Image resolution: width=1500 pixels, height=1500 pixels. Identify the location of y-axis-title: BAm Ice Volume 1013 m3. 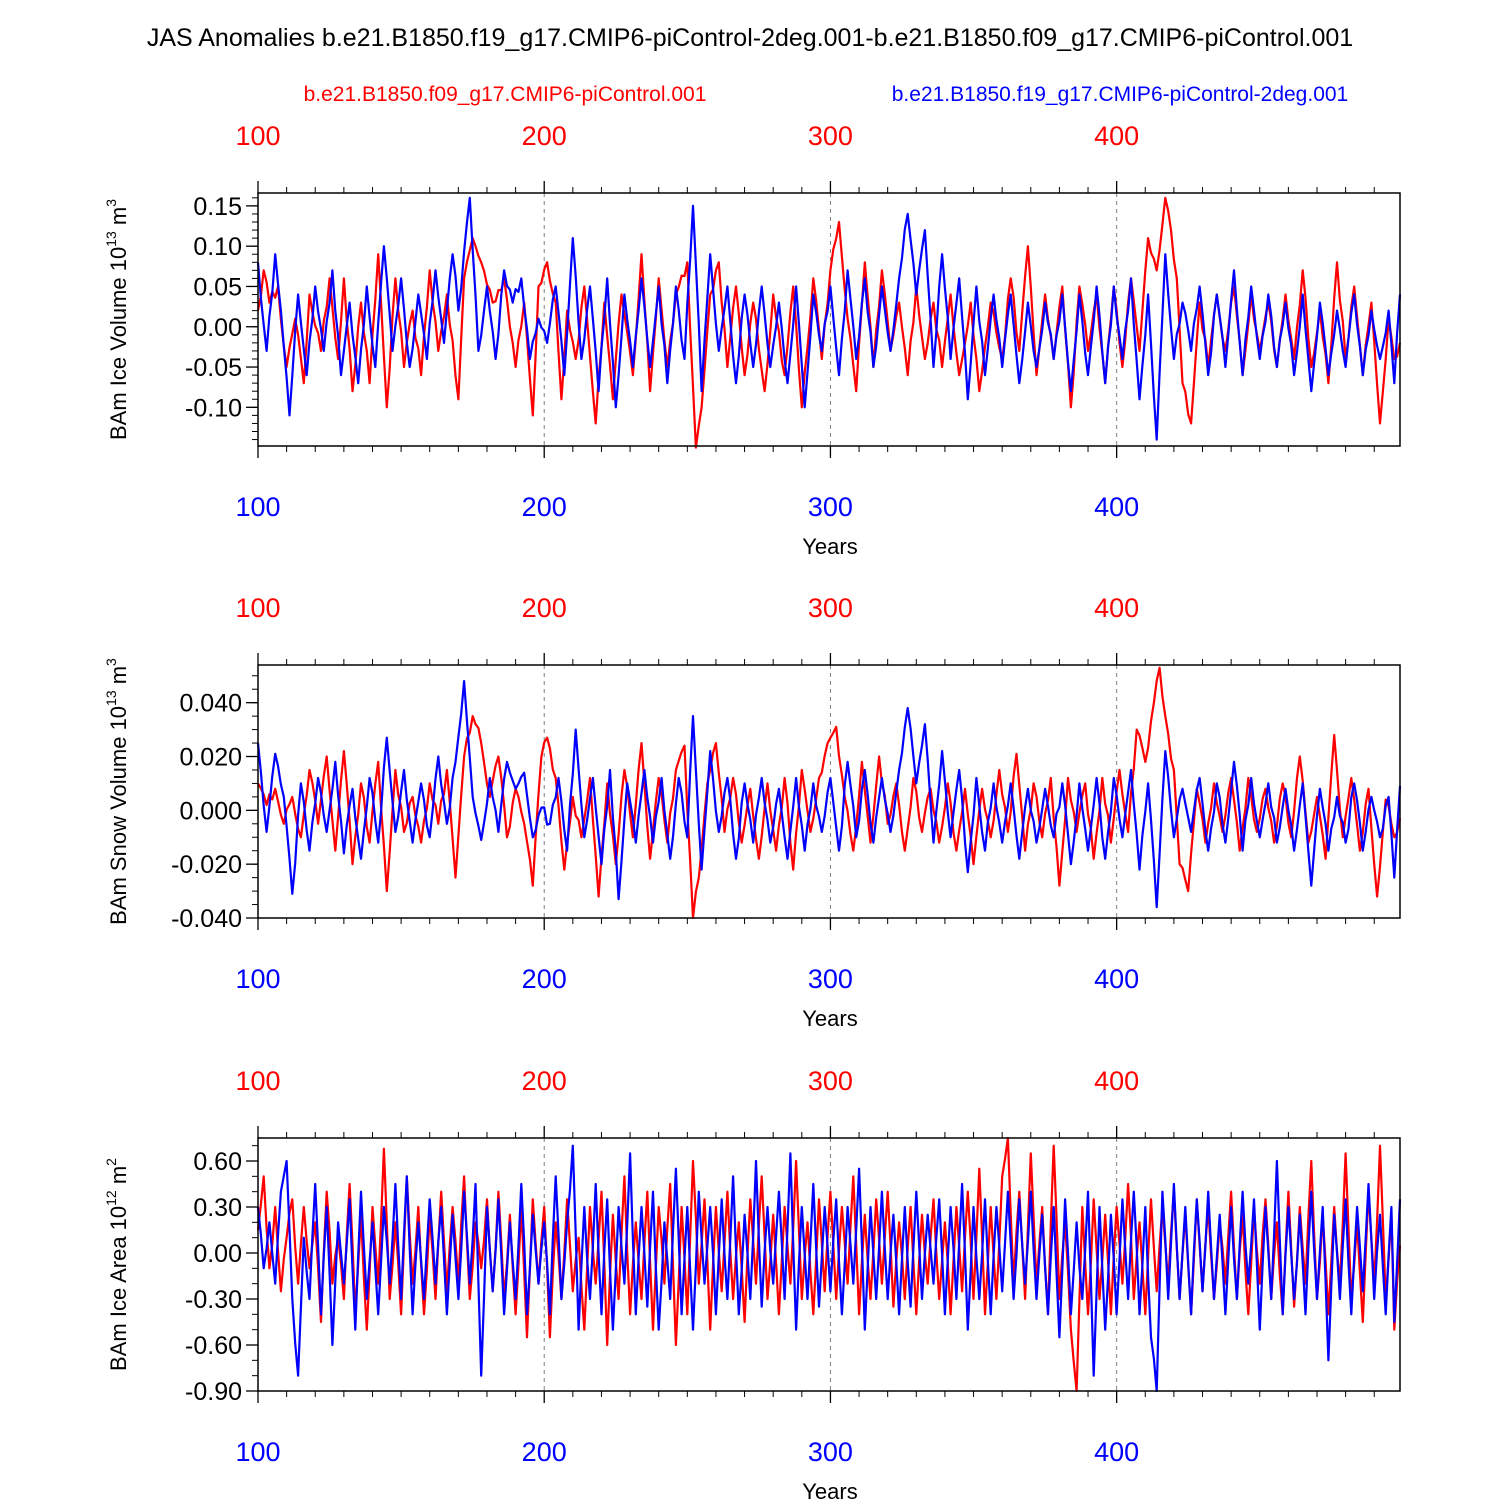
(117, 319).